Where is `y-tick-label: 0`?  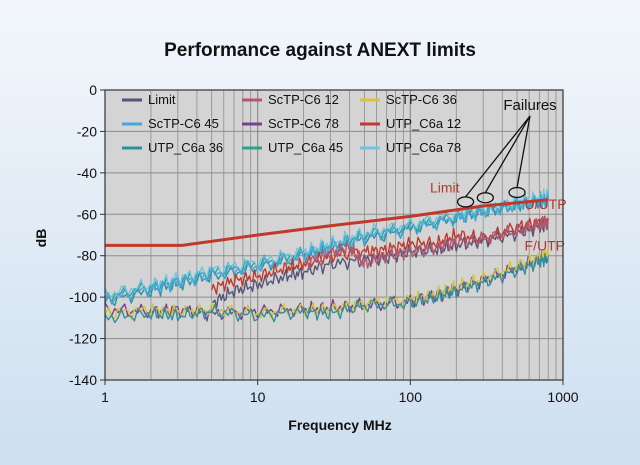
y-tick-label: 0 is located at coordinates (93, 90).